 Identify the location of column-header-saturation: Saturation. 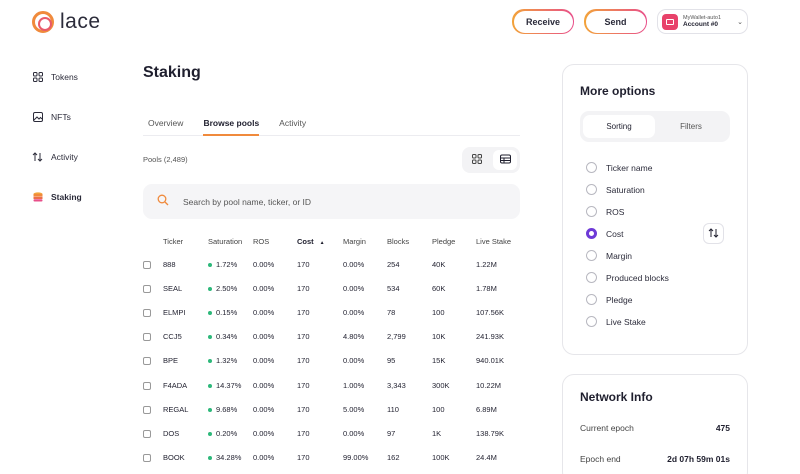
(225, 241).